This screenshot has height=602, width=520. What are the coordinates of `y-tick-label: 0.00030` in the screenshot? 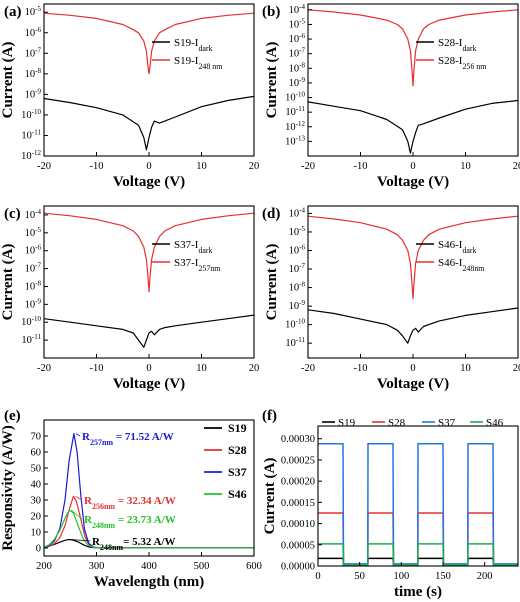 It's located at (298, 439).